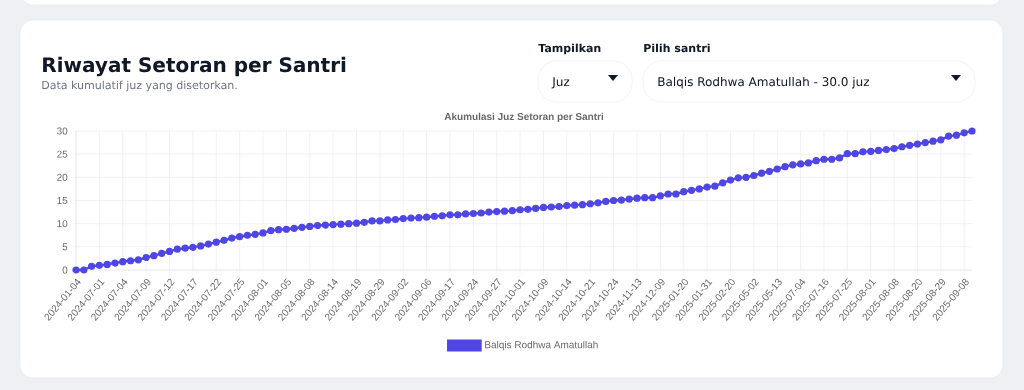 This screenshot has height=390, width=1024. Describe the element at coordinates (62, 224) in the screenshot. I see `y-tick-label: 10` at that location.